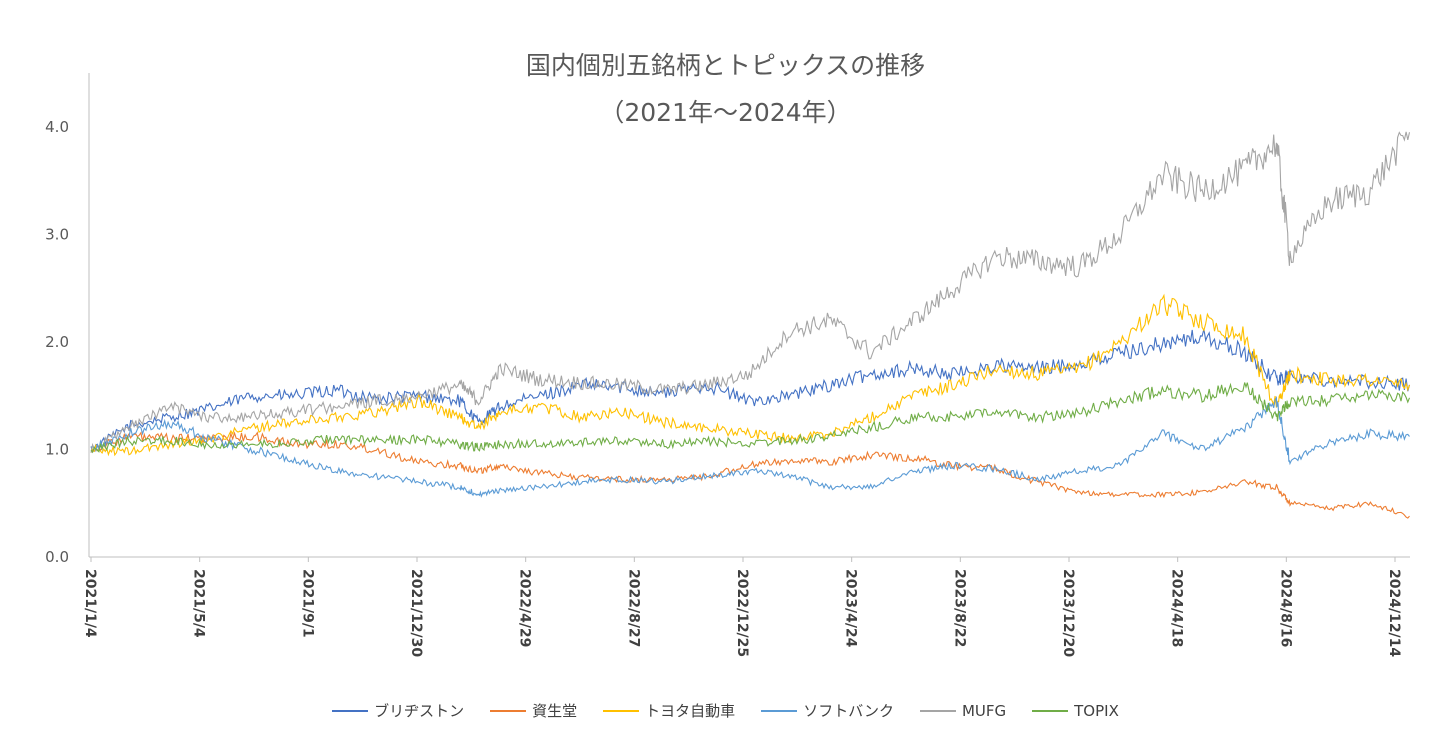  I want to click on legend-label: MUFG, so click(984, 710).